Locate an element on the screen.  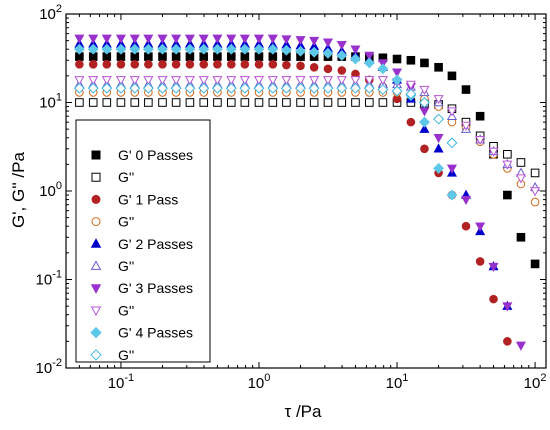
legend-label: G' 0 Passes is located at coordinates (155, 155).